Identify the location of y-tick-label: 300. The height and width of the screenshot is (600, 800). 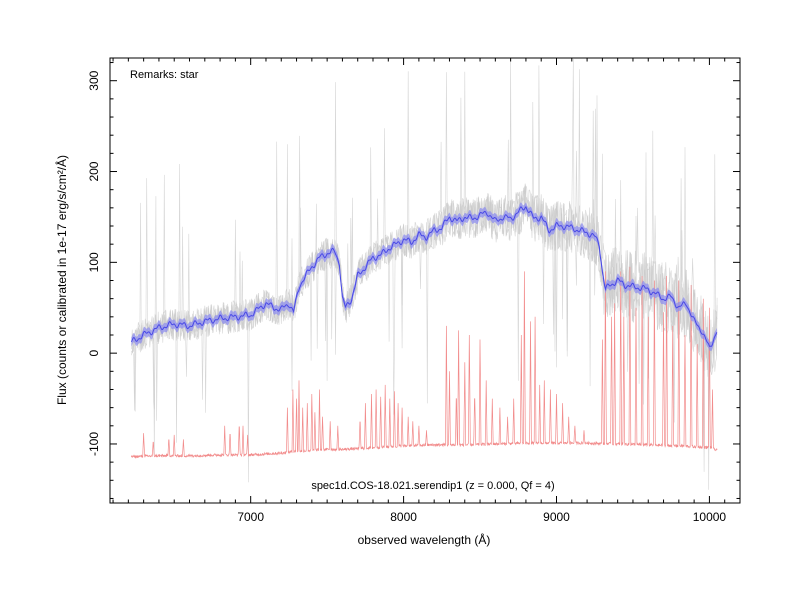
(94, 80).